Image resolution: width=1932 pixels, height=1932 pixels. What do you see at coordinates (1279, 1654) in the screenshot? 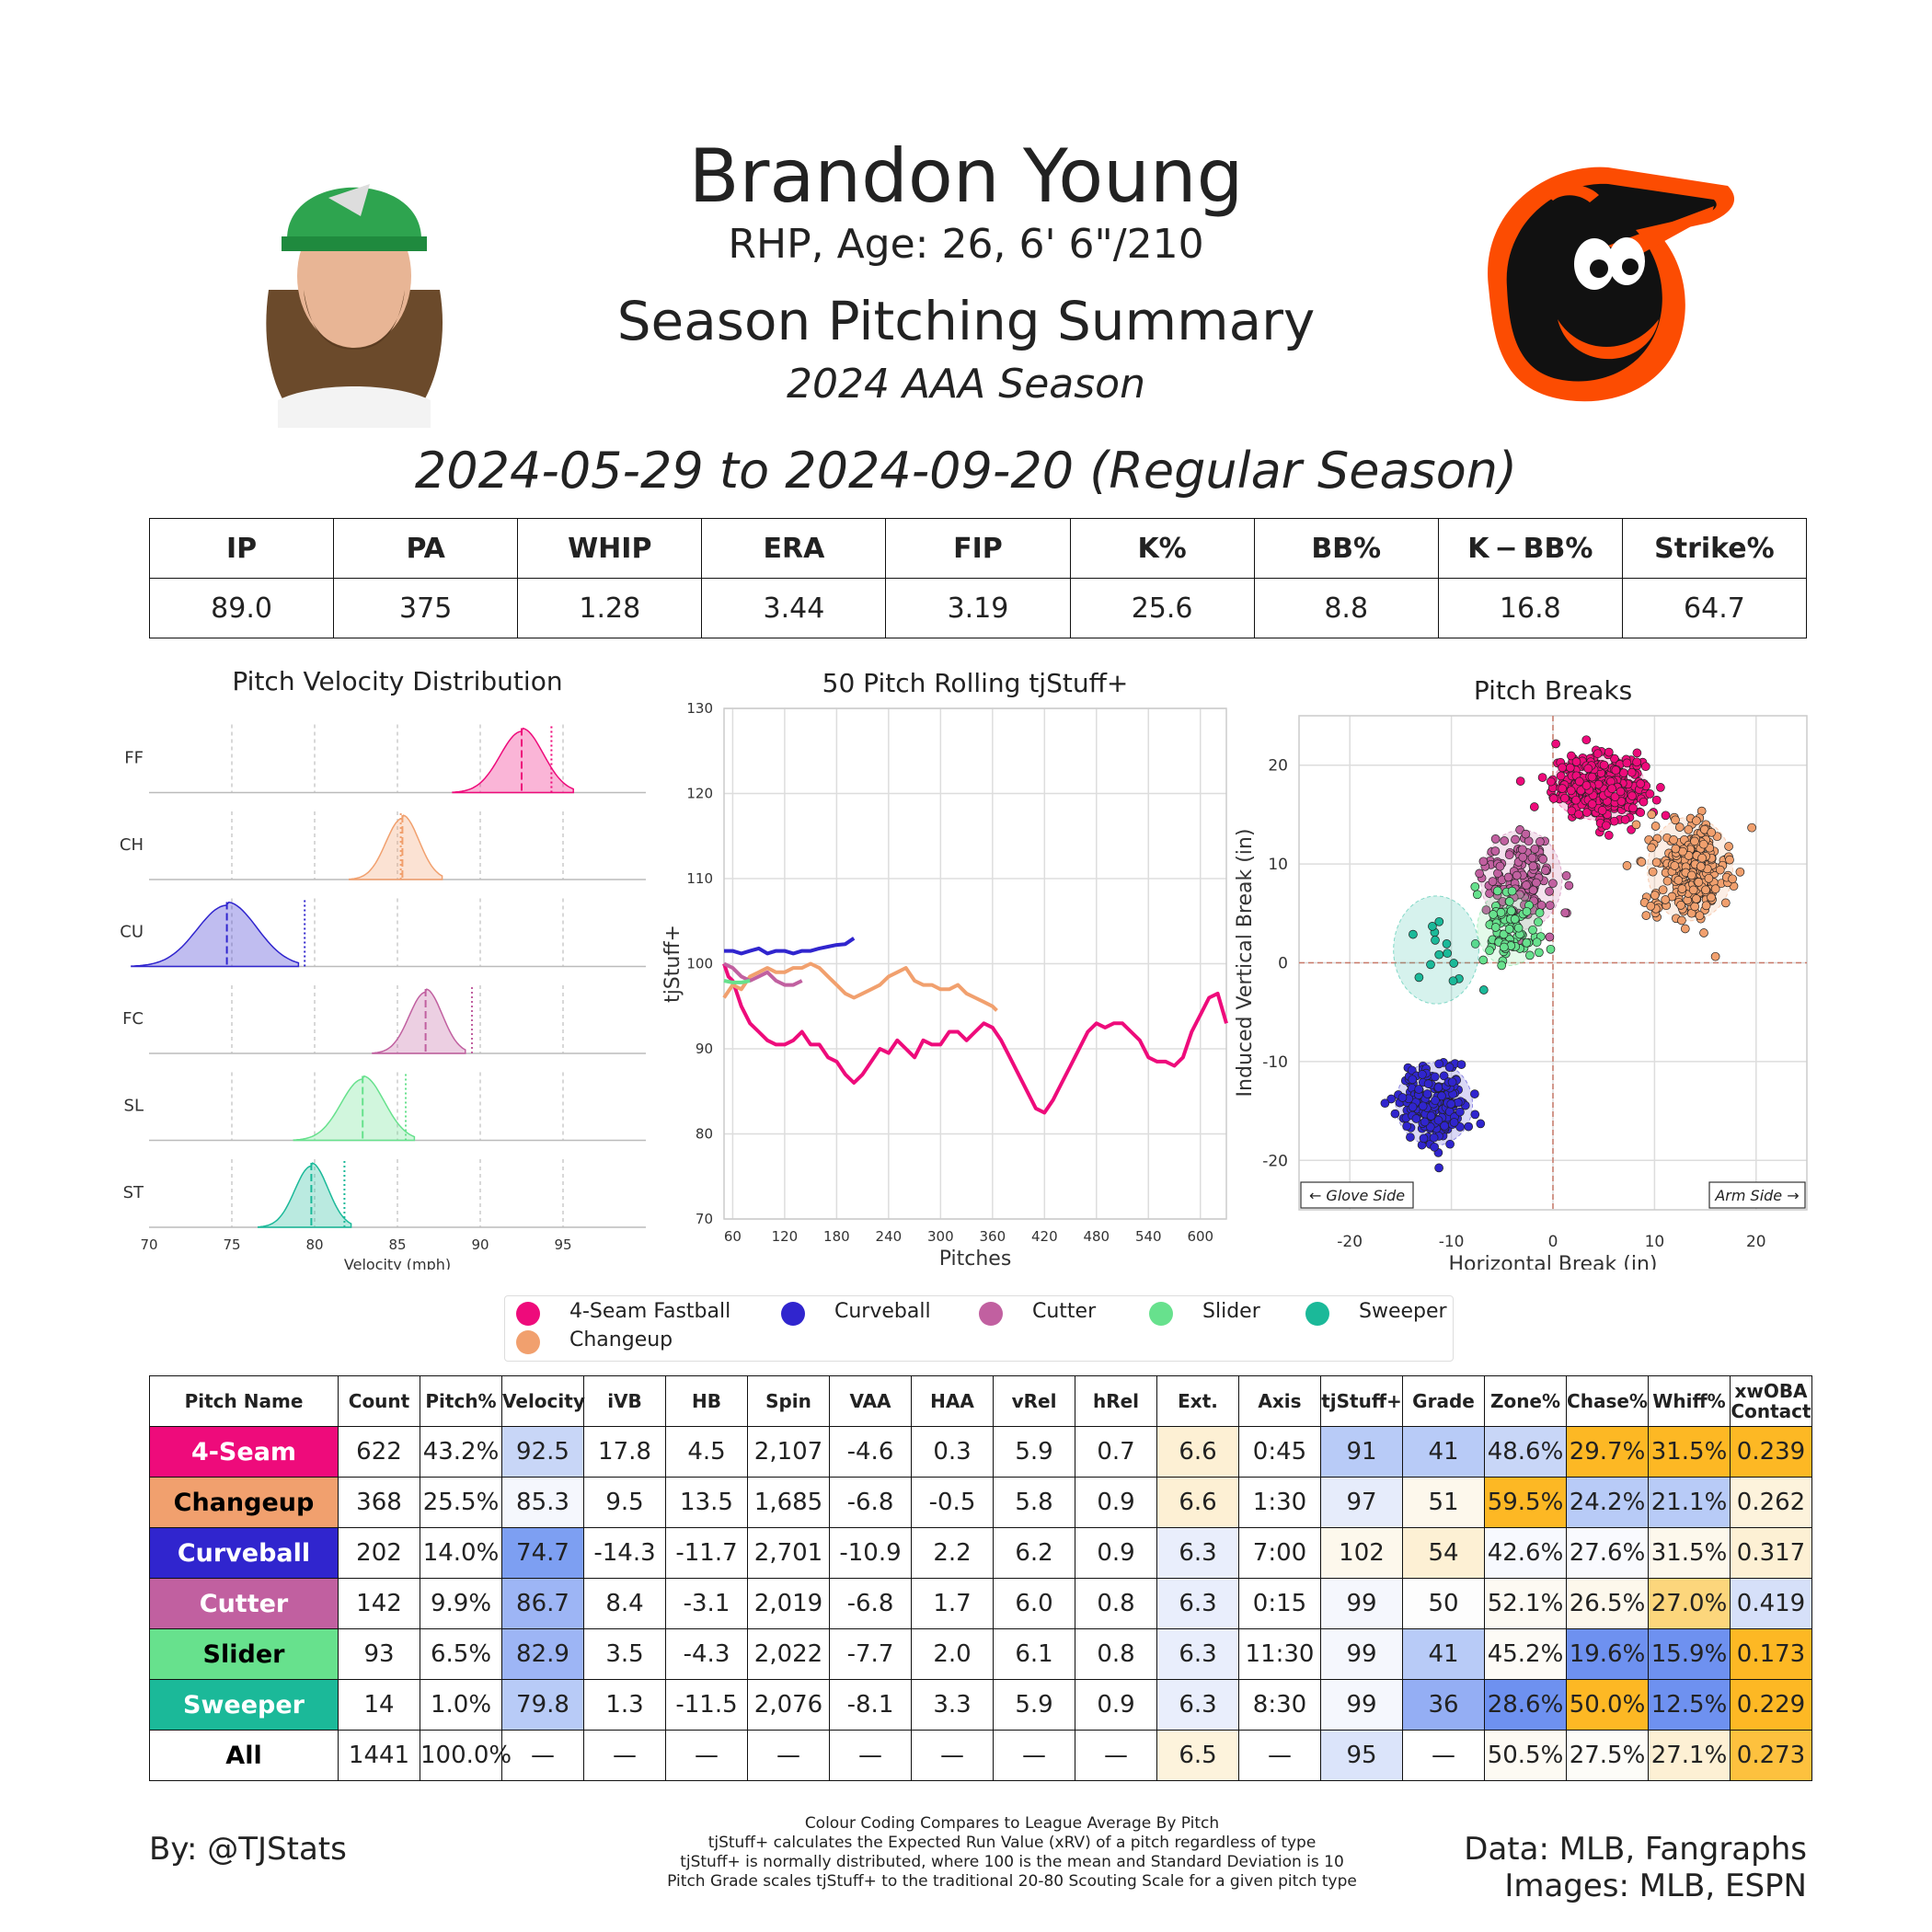
I see `table-cell: 11:30` at bounding box center [1279, 1654].